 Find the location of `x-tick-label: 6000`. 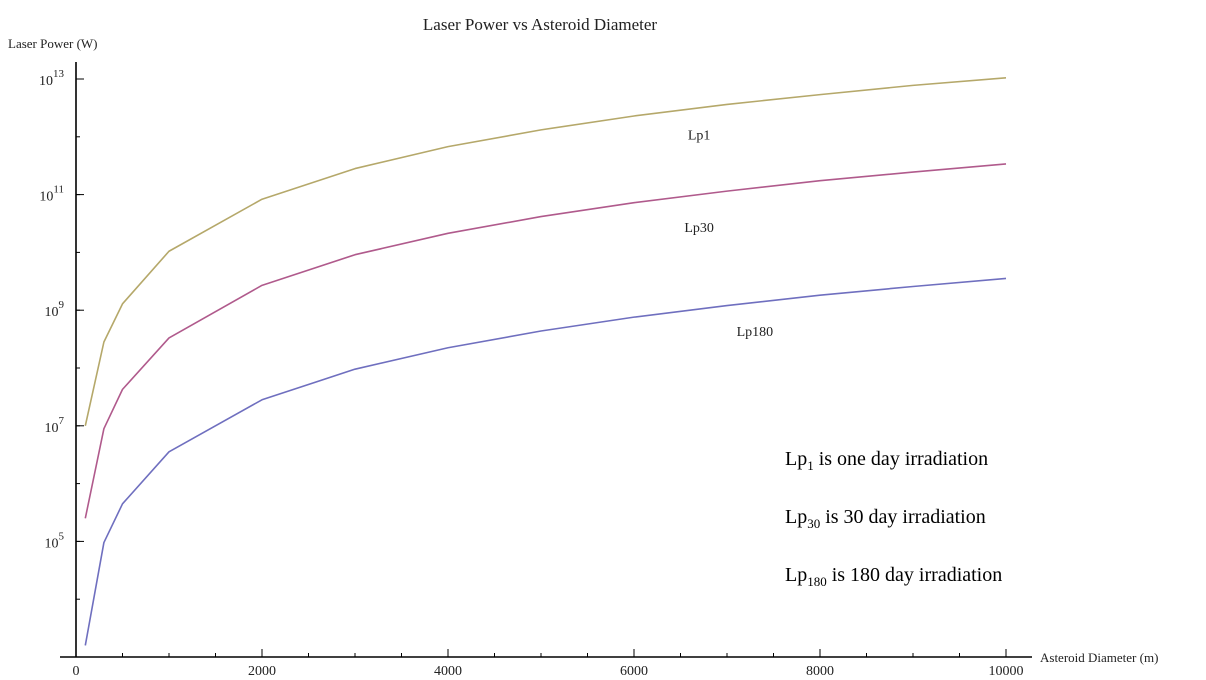

x-tick-label: 6000 is located at coordinates (634, 671).